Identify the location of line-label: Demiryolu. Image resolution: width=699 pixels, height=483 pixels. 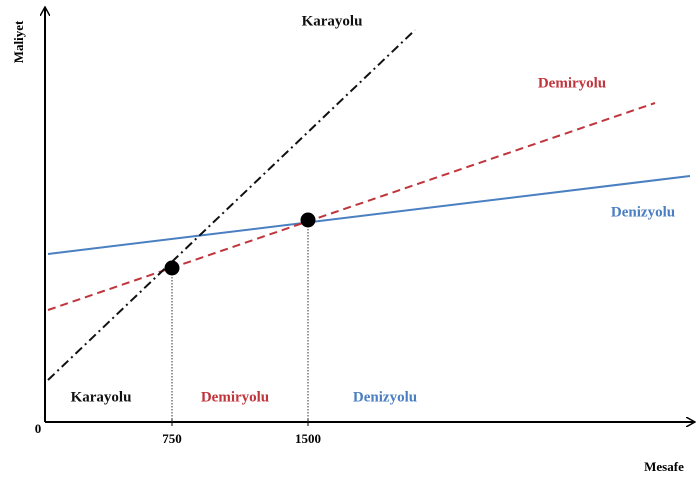
(572, 83).